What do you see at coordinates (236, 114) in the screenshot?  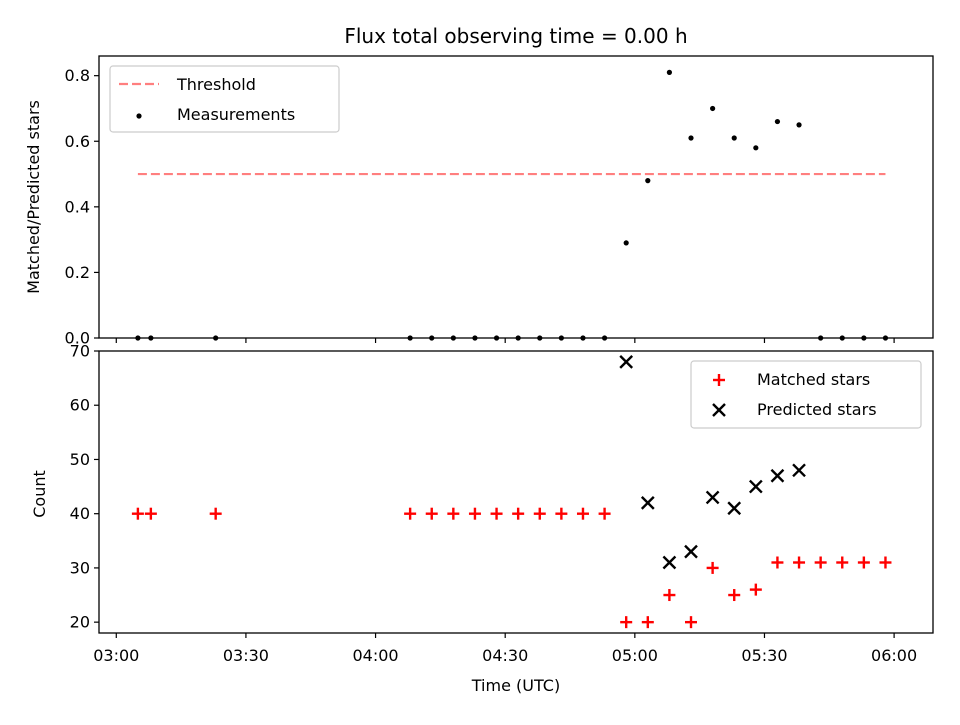 I see `legend-measurements-label: Measurements` at bounding box center [236, 114].